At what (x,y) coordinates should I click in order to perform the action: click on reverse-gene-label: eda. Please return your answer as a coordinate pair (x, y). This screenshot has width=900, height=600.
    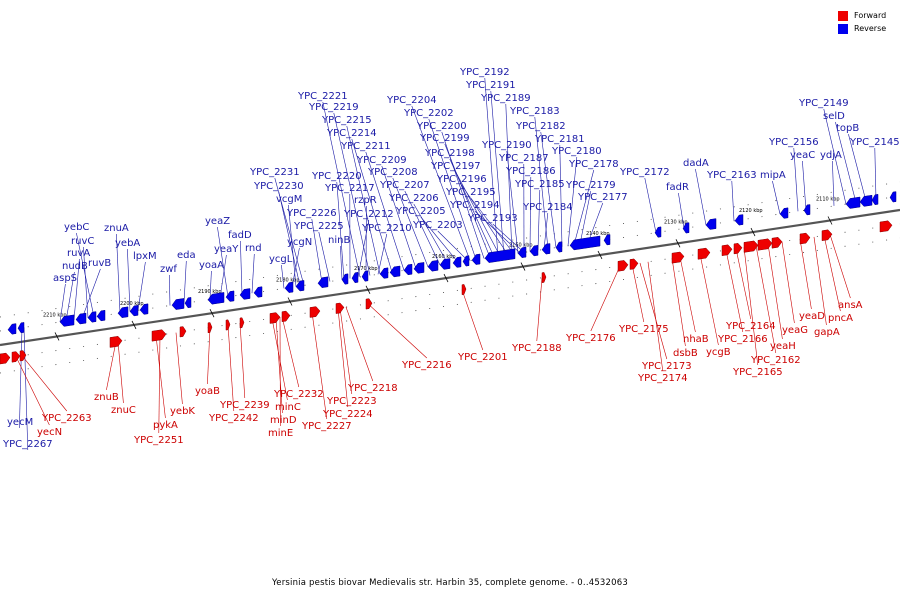
    Looking at the image, I should click on (186, 255).